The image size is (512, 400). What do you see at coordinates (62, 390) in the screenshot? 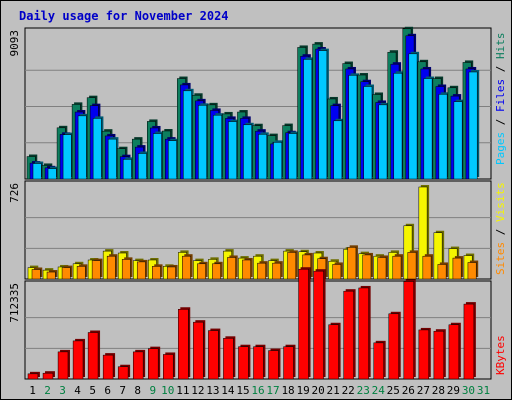
I see `x-tick-label: 3` at bounding box center [62, 390].